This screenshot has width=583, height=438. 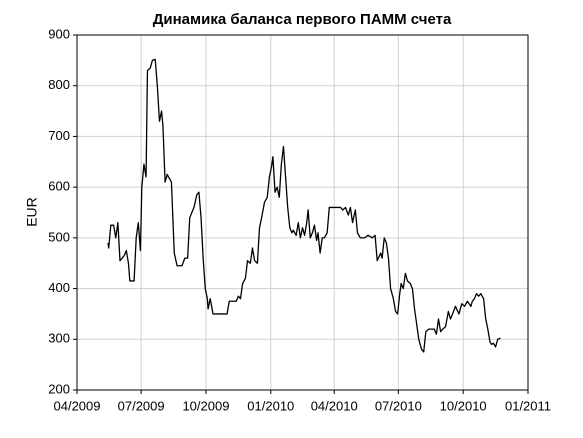 I want to click on x-tick-label: 07/2010, so click(x=398, y=405).